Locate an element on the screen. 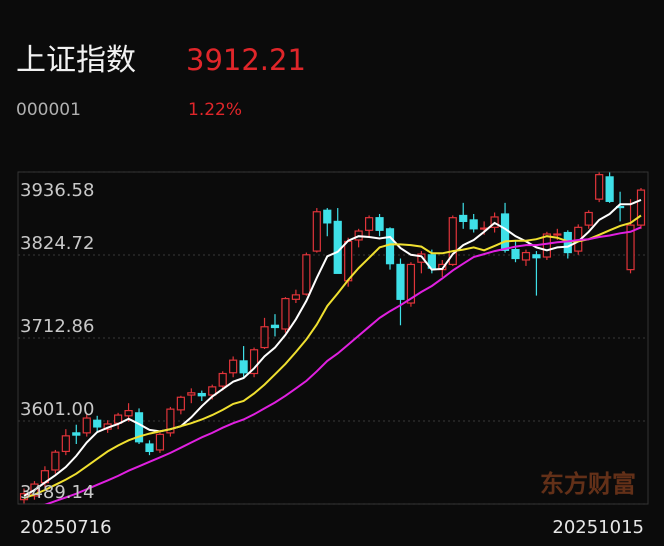  y-tick-label: 3601.00 is located at coordinates (57, 409).